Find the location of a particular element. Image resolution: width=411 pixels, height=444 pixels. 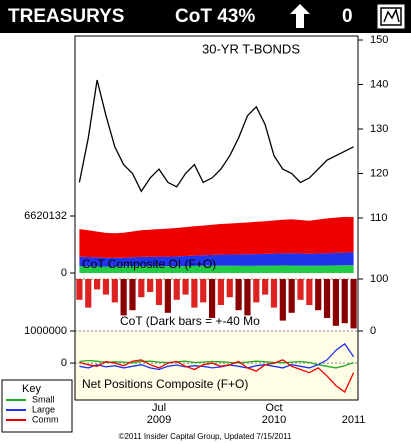

y-tick-label: 150 is located at coordinates (379, 40).